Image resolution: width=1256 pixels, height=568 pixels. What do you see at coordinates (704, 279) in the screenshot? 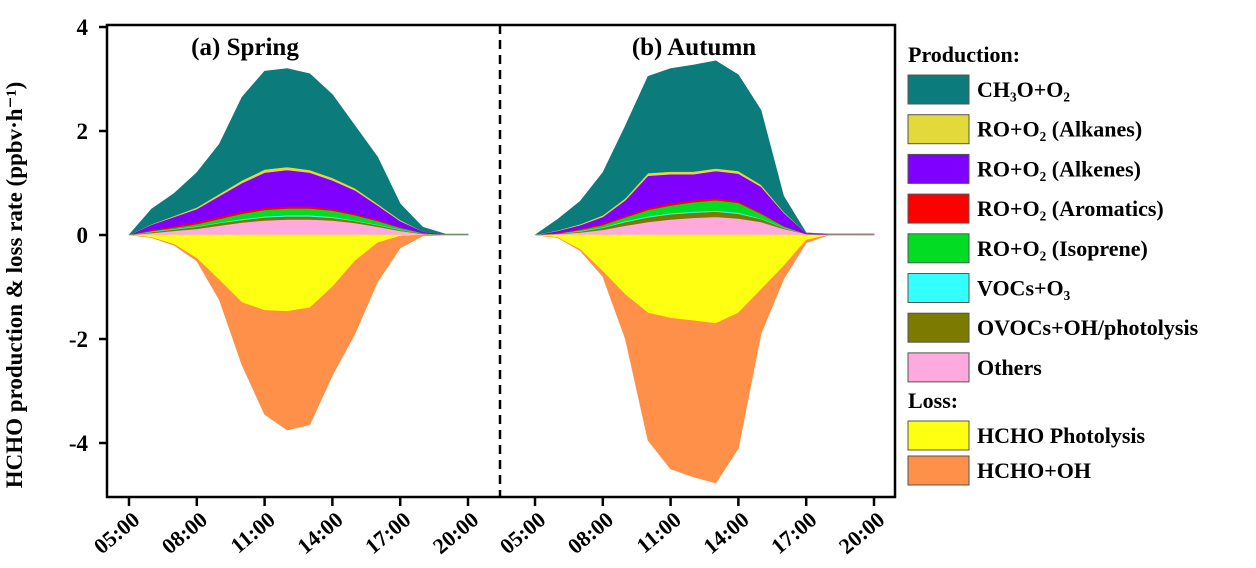
I see `area-photolysis-autumn` at bounding box center [704, 279].